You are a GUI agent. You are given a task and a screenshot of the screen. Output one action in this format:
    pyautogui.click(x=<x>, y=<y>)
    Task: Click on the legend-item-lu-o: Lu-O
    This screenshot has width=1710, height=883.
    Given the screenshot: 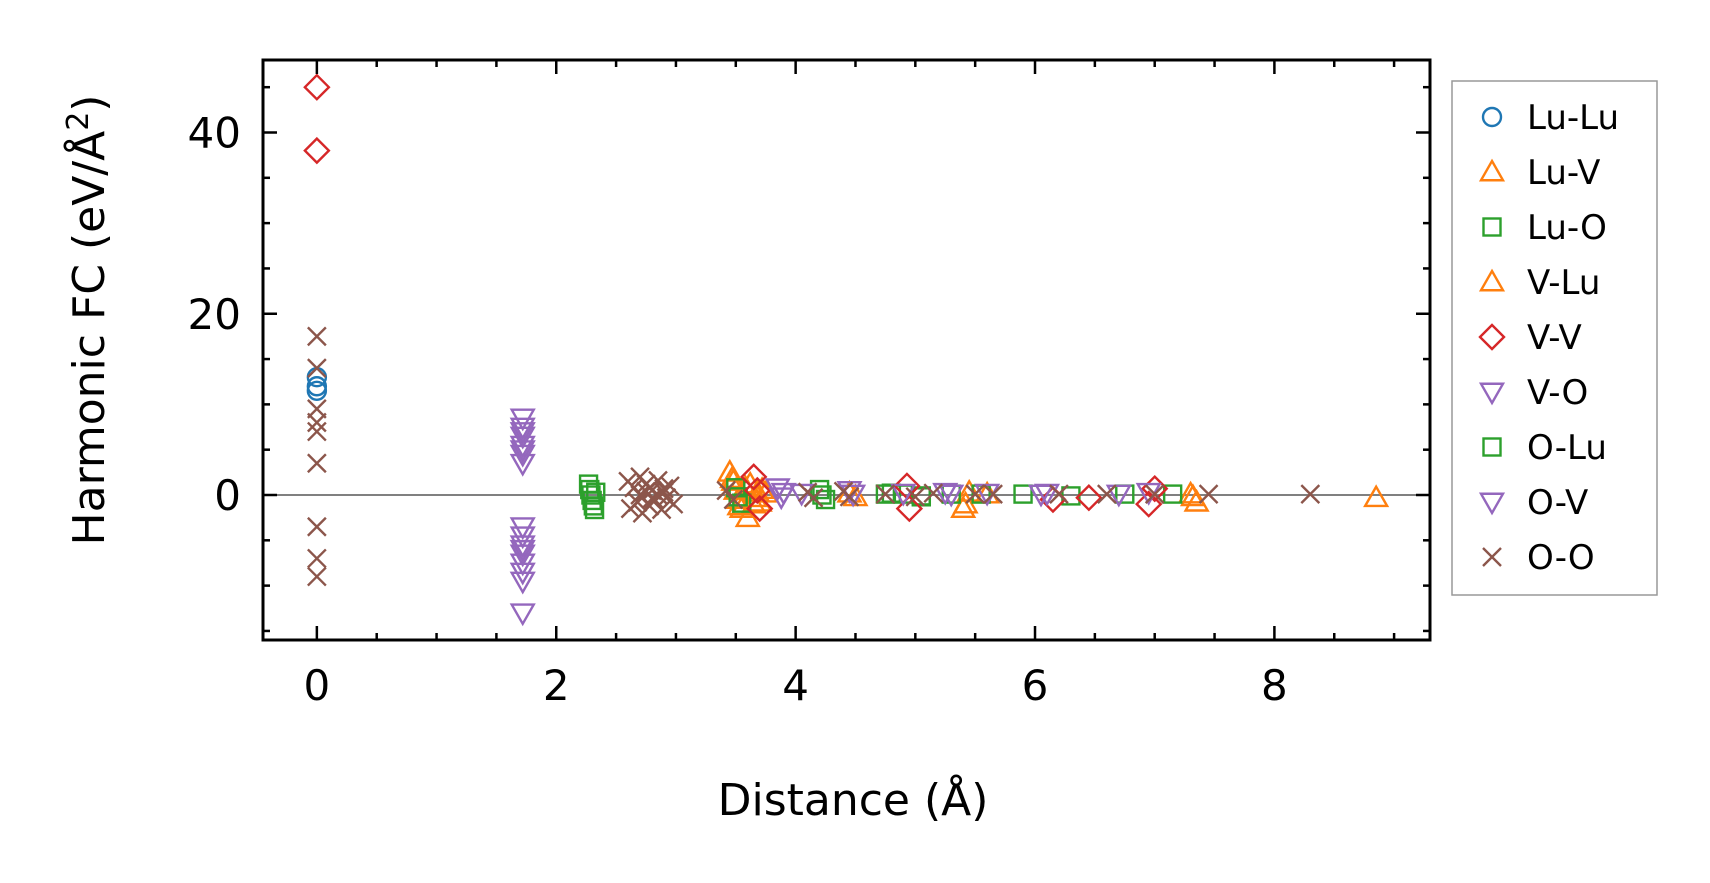 What is the action you would take?
    pyautogui.click(x=1544, y=228)
    